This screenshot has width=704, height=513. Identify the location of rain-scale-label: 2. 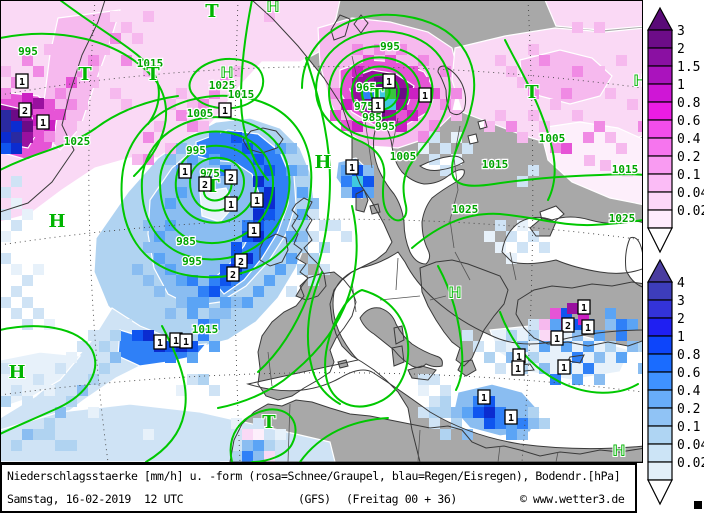
(681, 319).